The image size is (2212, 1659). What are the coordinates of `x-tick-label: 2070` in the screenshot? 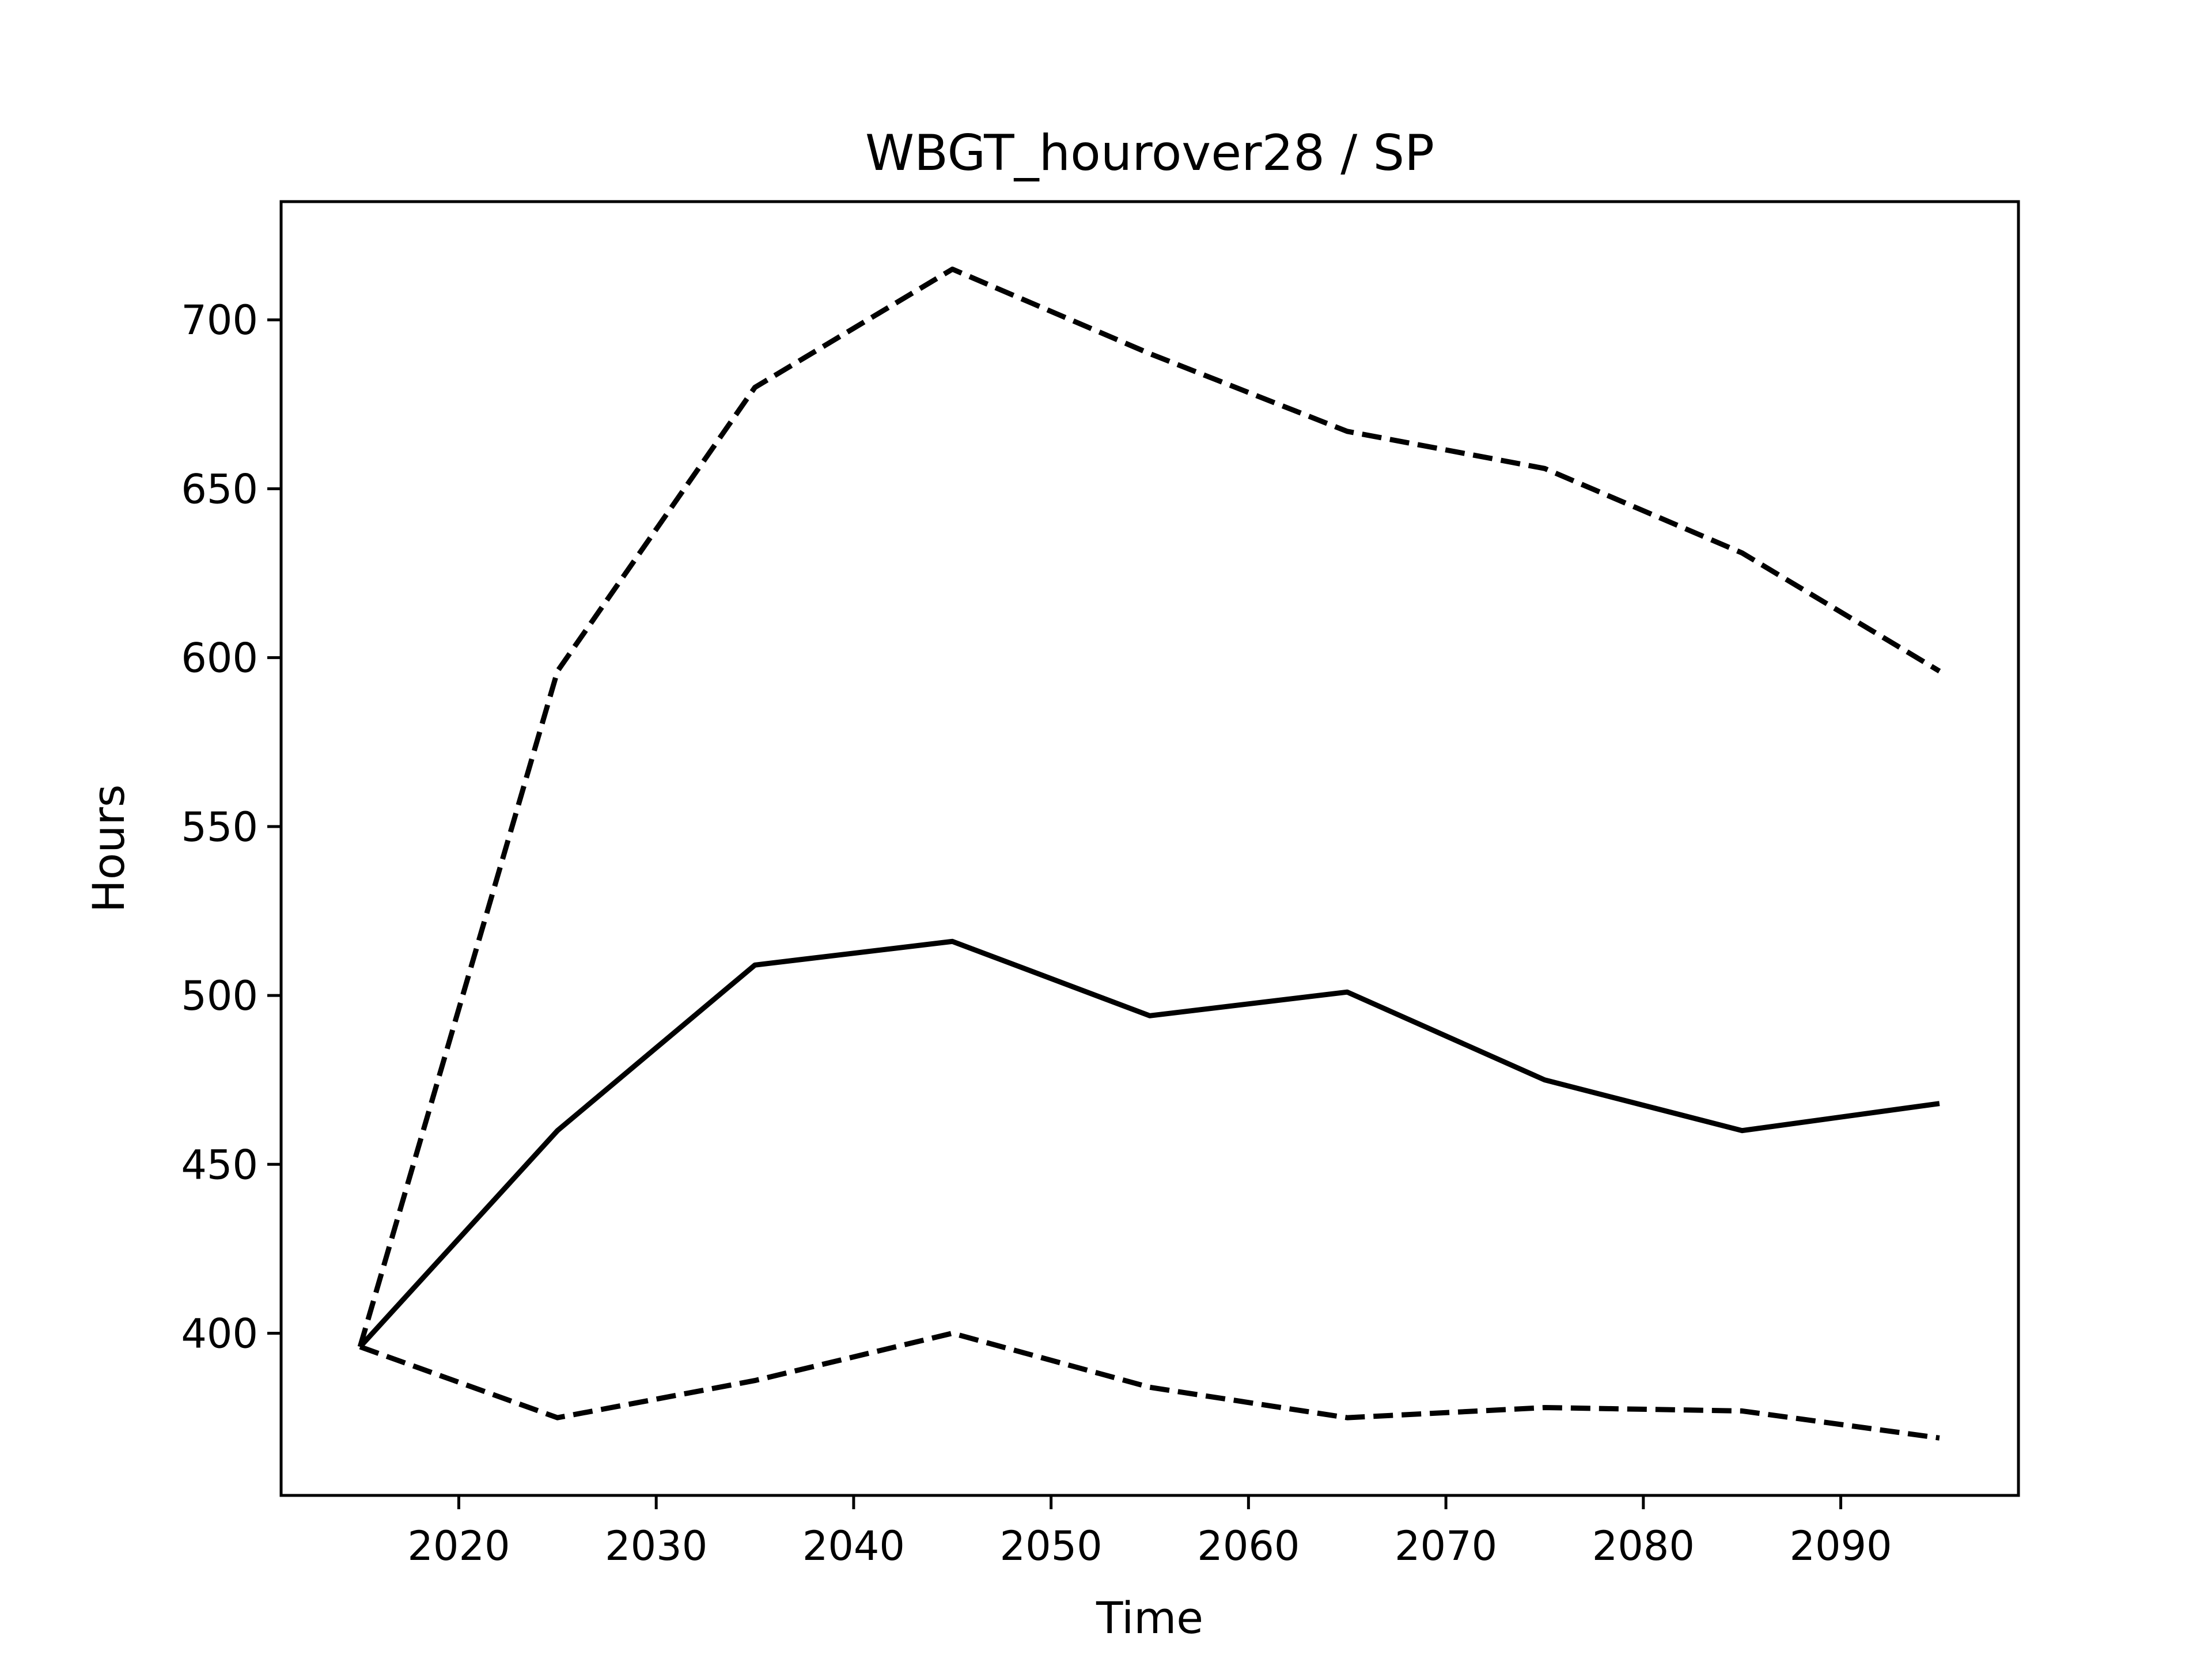 It's located at (1446, 1546).